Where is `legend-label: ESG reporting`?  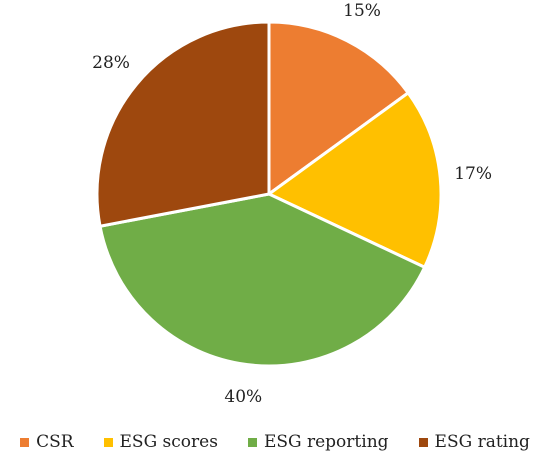 legend-label: ESG reporting is located at coordinates (326, 442).